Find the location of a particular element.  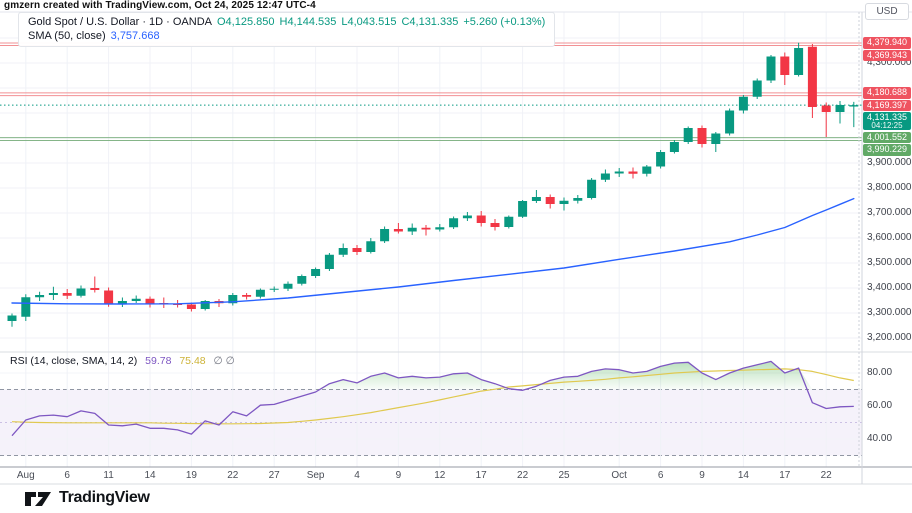

time-tick-label: 25 is located at coordinates (564, 475).